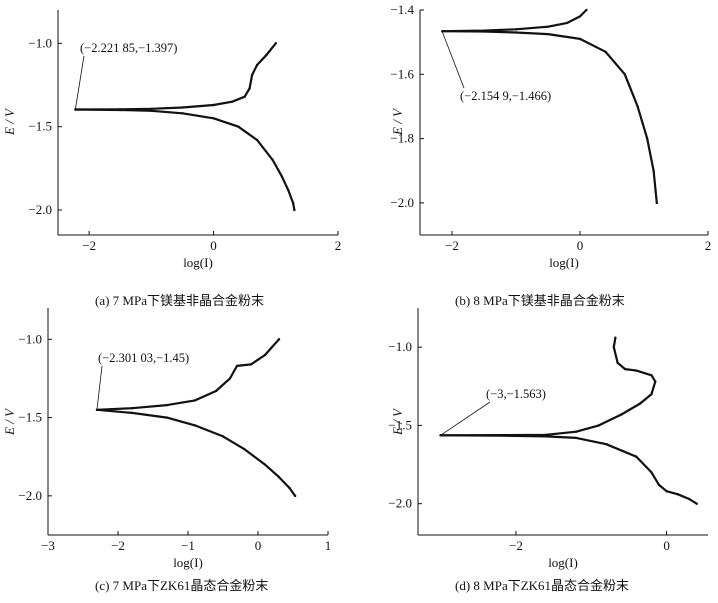 The width and height of the screenshot is (718, 603). Describe the element at coordinates (402, 138) in the screenshot. I see `y-tick-label: −1.8` at that location.